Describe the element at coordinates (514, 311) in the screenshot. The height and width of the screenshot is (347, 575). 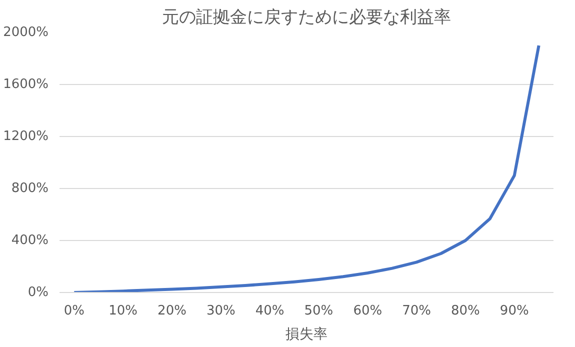
I see `x-tick-label: 90%` at that location.